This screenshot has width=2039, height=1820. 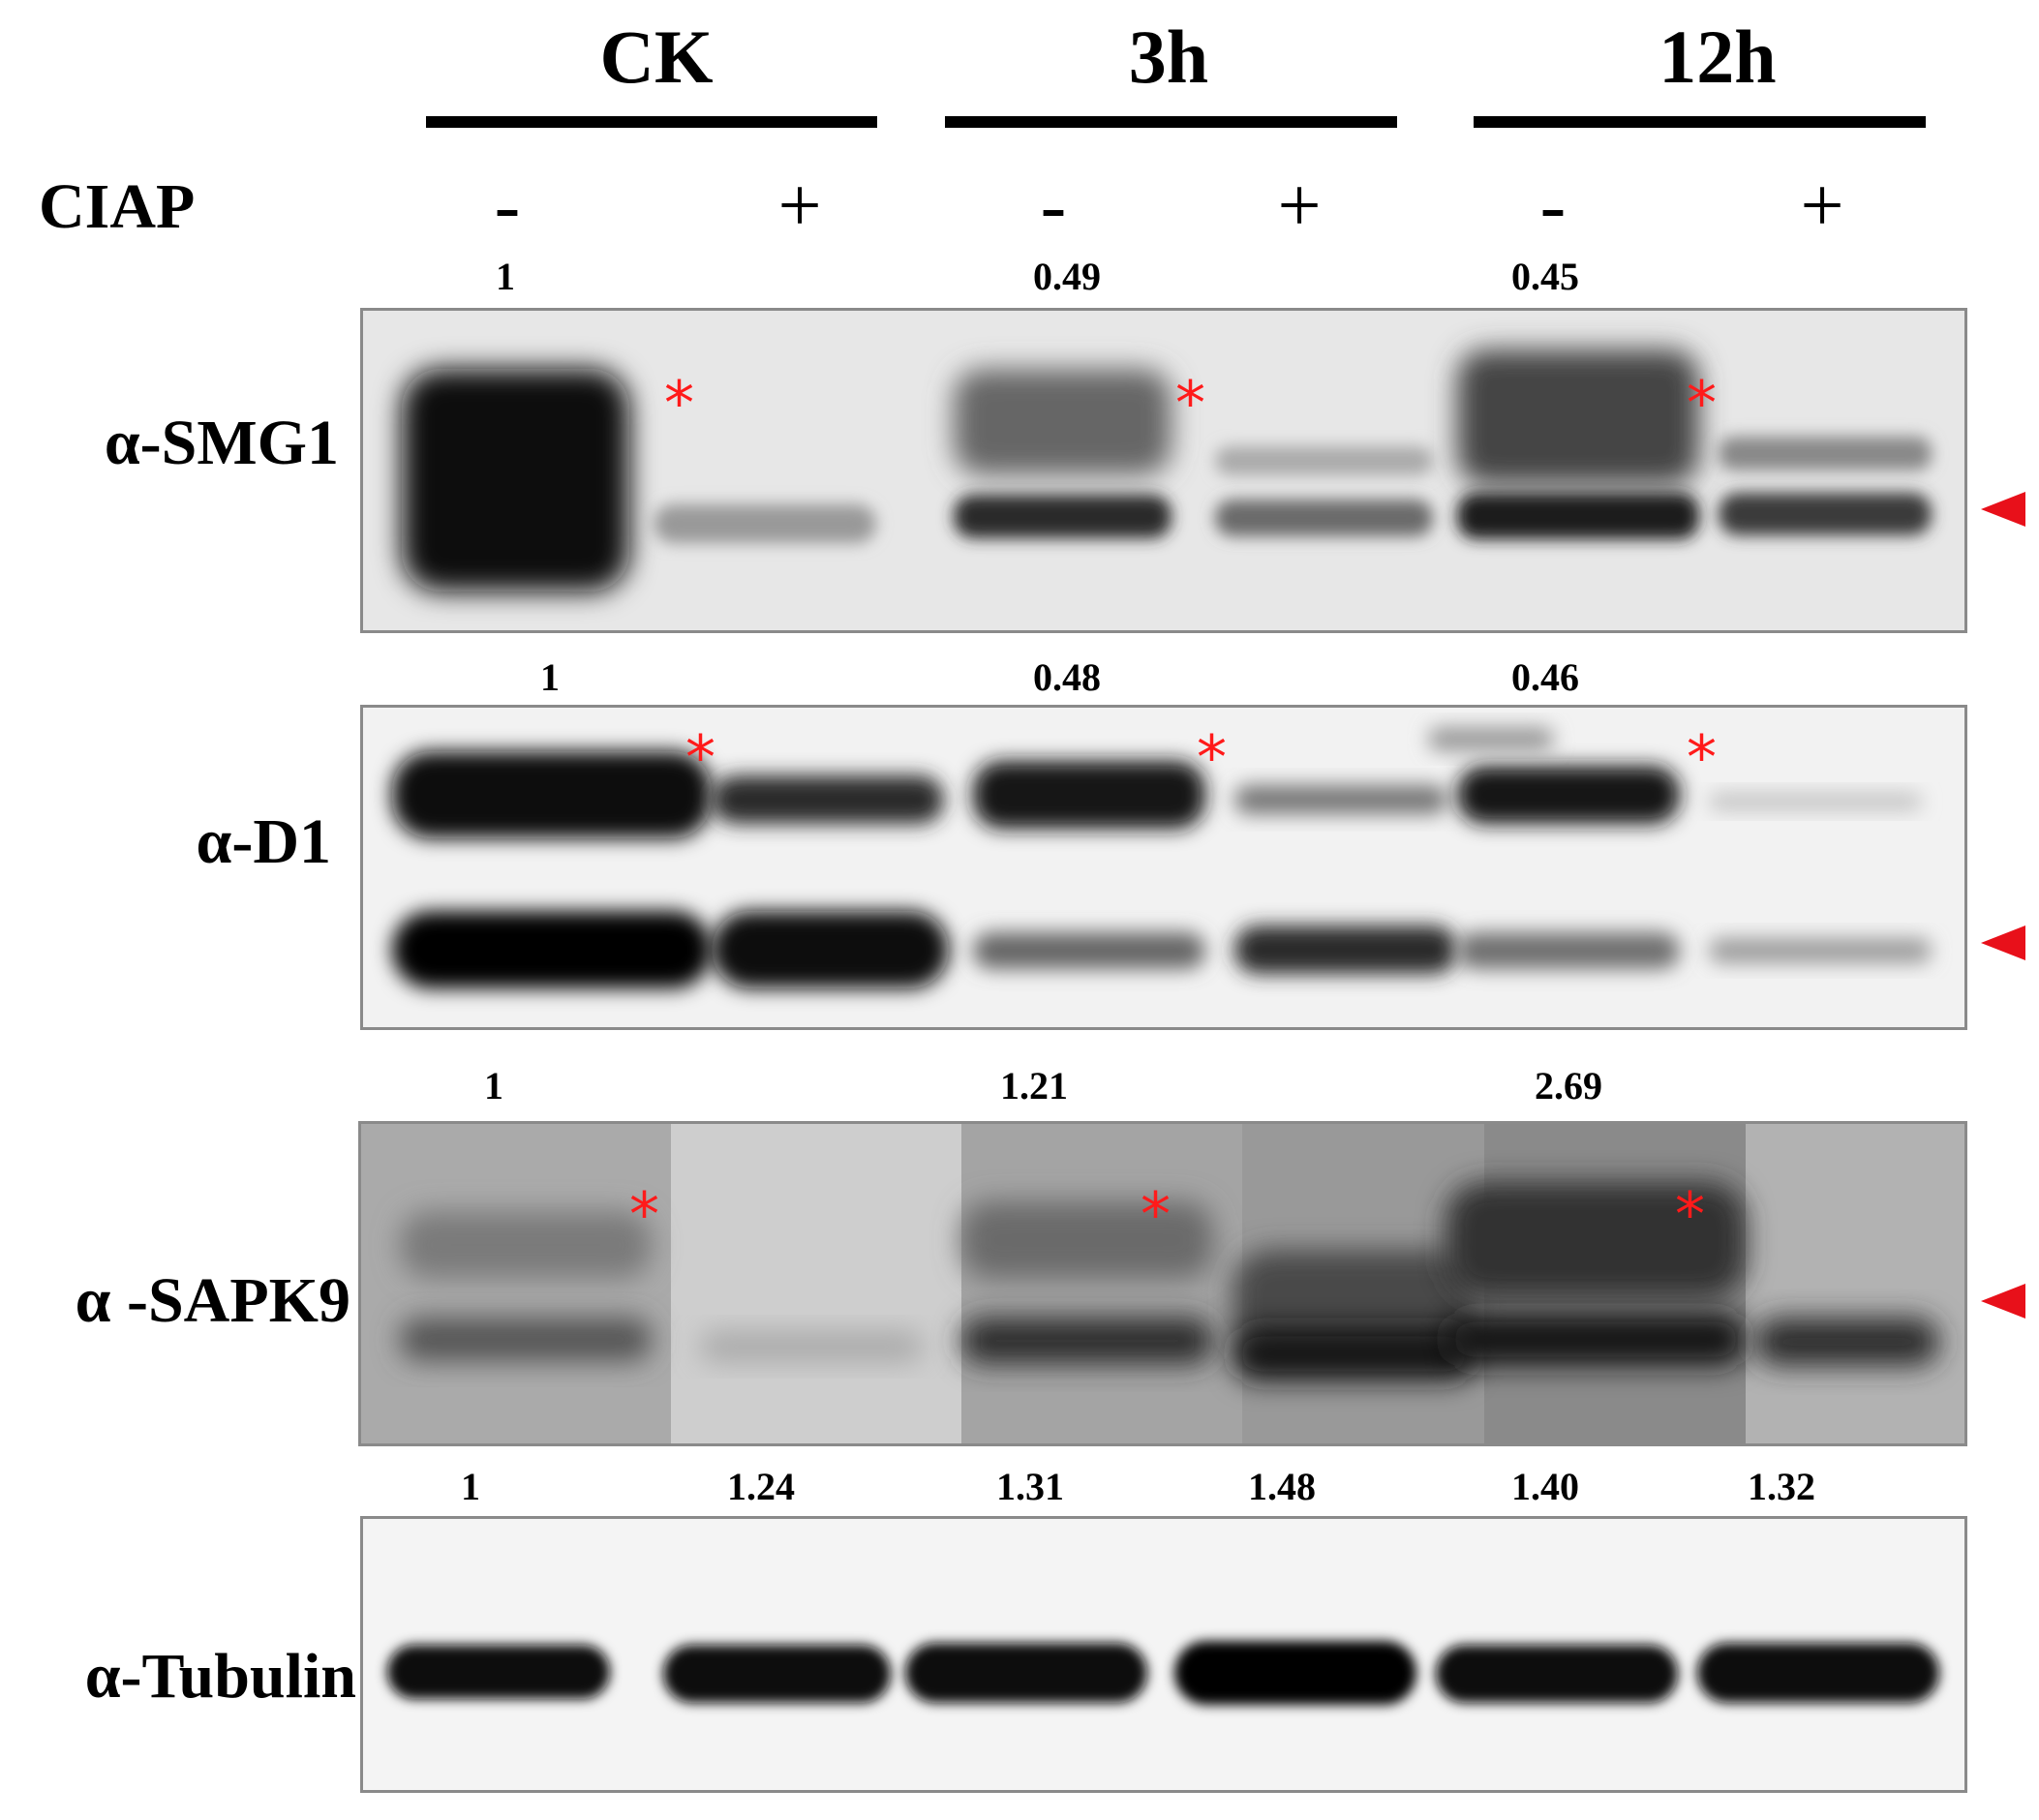 What do you see at coordinates (220, 1677) in the screenshot?
I see `tubulin-label: α-Tubulin` at bounding box center [220, 1677].